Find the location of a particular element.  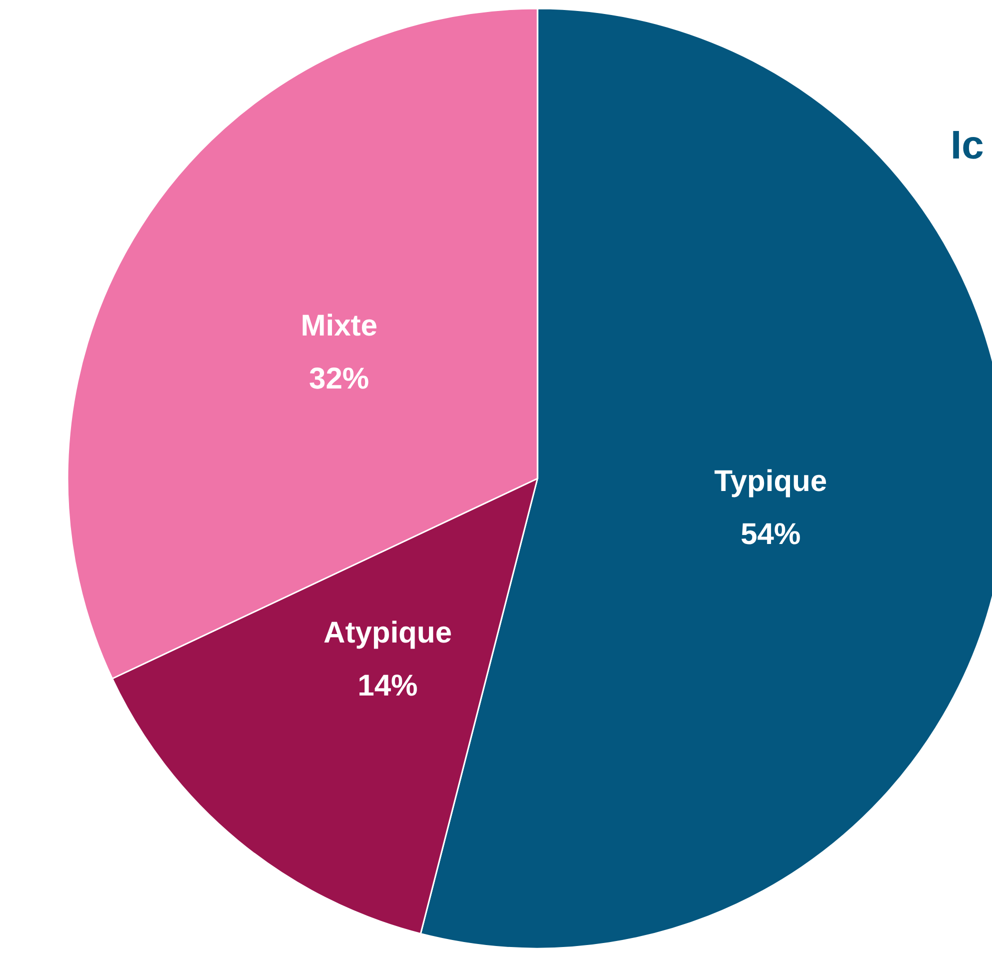

slice-label: Mixte is located at coordinates (339, 326).